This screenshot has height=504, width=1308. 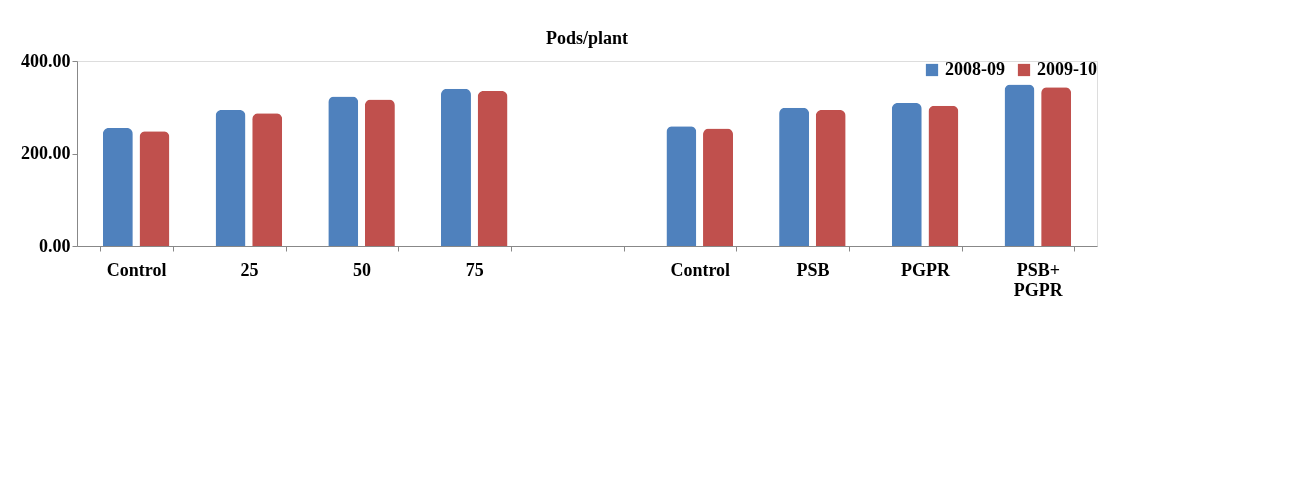 I want to click on y-tick-label: 400.00, so click(x=46, y=60).